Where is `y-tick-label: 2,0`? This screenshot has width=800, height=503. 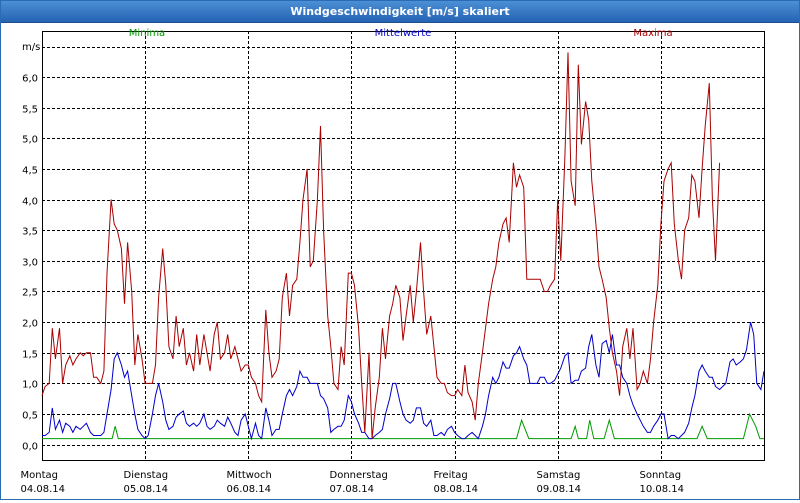 y-tick-label: 2,0 is located at coordinates (30, 324).